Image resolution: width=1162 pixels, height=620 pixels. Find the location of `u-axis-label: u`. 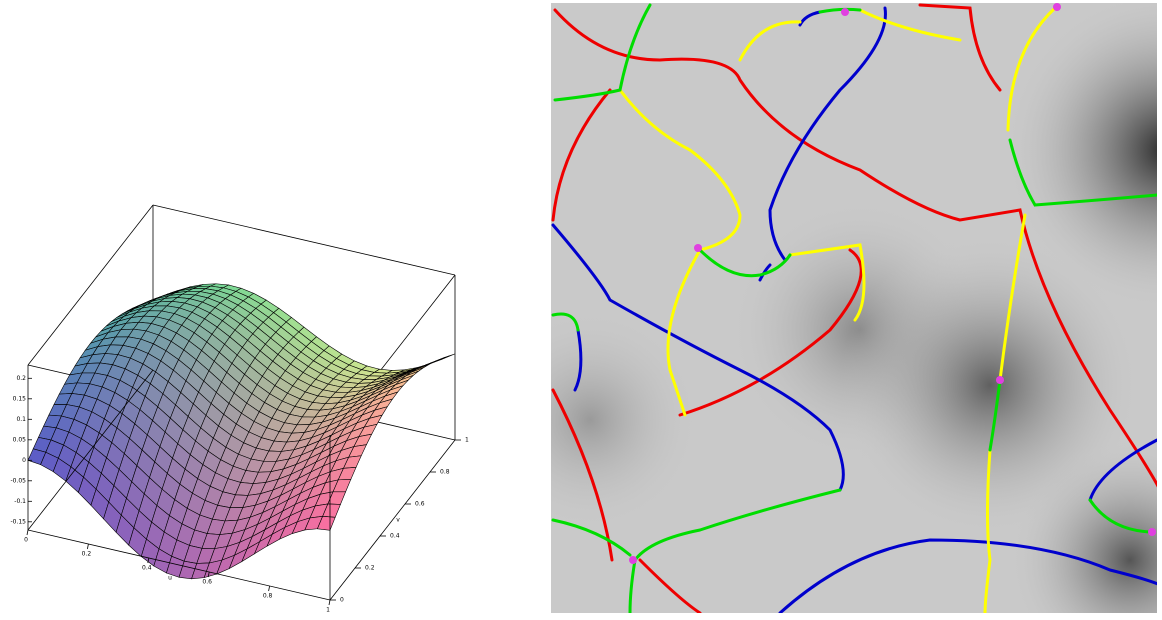

u-axis-label: u is located at coordinates (170, 578).